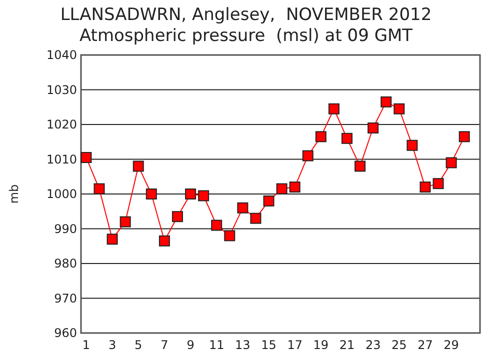  I want to click on y-tick-label: 1030, so click(61, 89).